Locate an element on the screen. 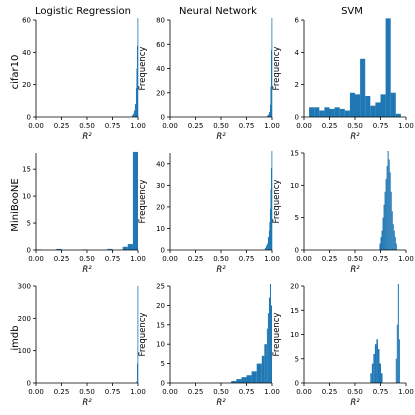 The image size is (415, 415). histogram-panel-1: 0.00 0.25 0.50 0.75 1.00 0 20 40 60 R² is located at coordinates (84, 80).